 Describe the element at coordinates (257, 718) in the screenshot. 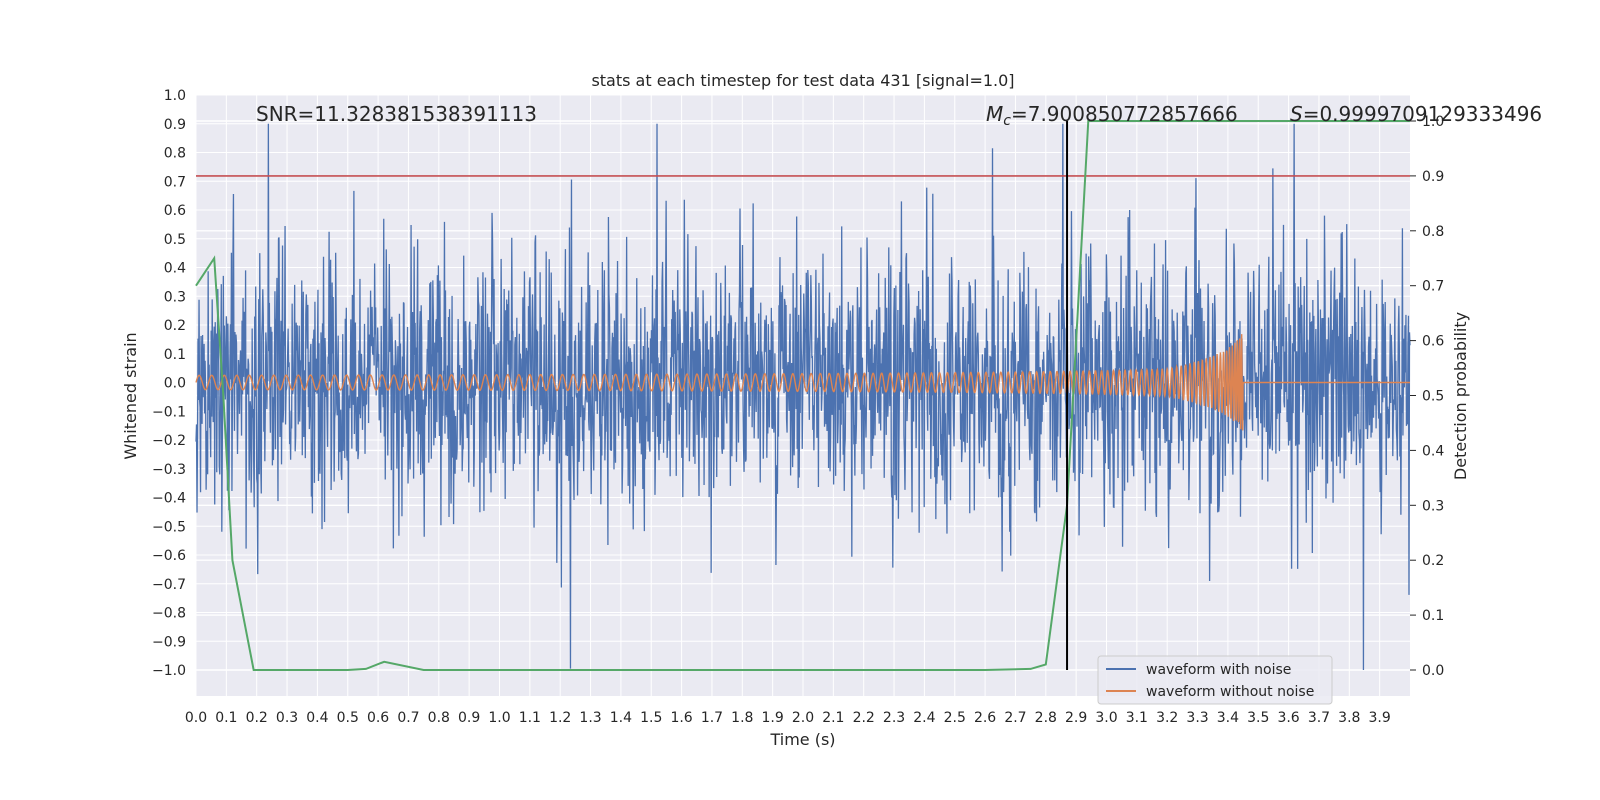

I see `x-tick-label: 0.2` at that location.